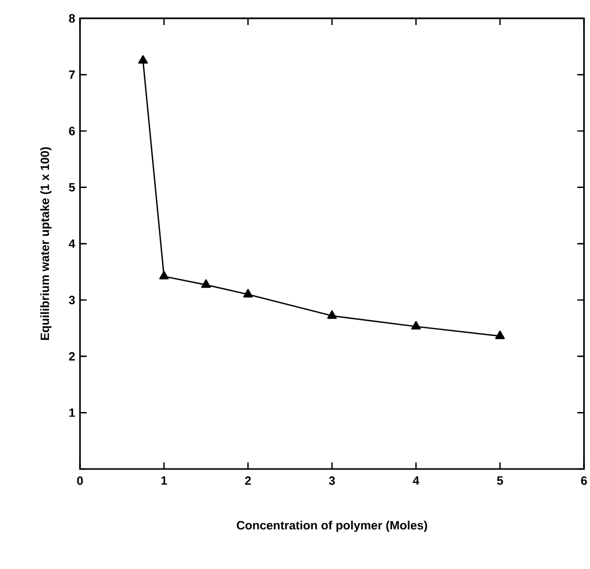 The height and width of the screenshot is (569, 590). Describe the element at coordinates (332, 526) in the screenshot. I see `x-axis-title: Concentration of polymer (Moles)` at that location.